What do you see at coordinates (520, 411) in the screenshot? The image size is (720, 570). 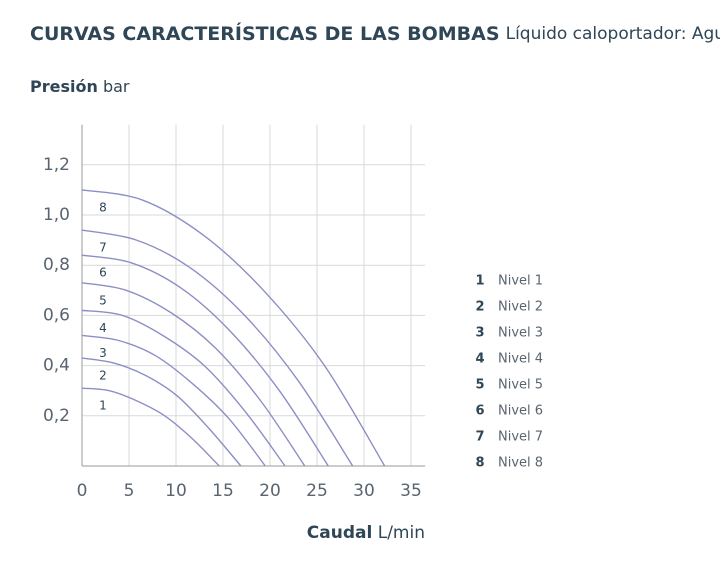 I see `legend-name: Nivel 6` at bounding box center [520, 411].